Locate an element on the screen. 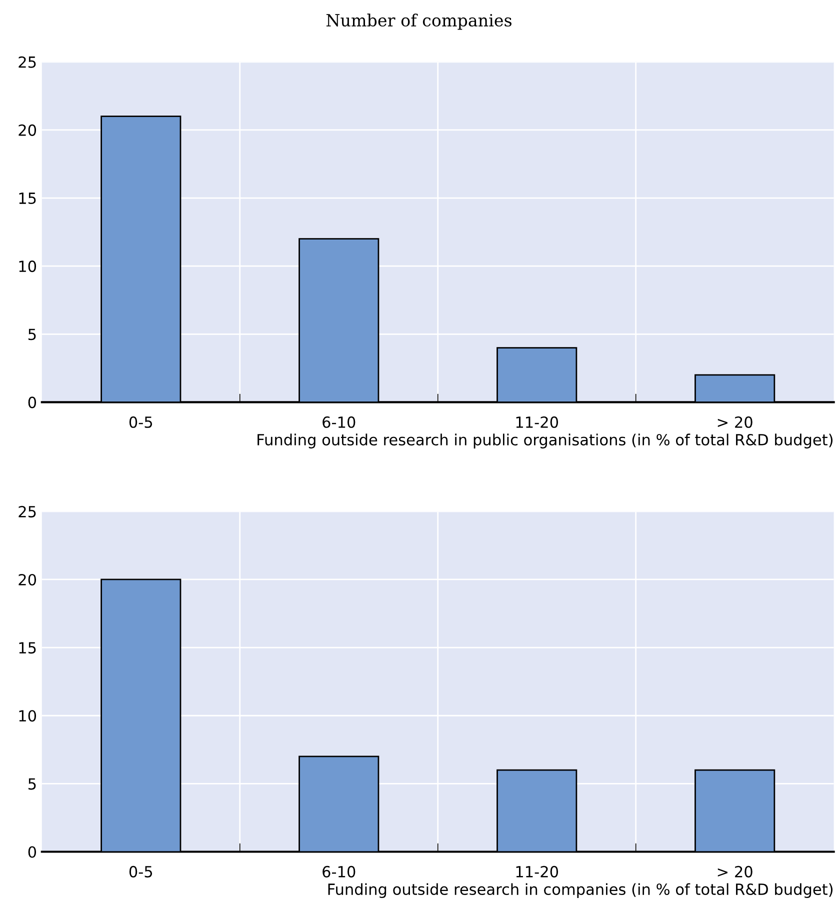 Image resolution: width=838 pixels, height=910 pixels. chart-subtitle: Number of companies is located at coordinates (419, 22).